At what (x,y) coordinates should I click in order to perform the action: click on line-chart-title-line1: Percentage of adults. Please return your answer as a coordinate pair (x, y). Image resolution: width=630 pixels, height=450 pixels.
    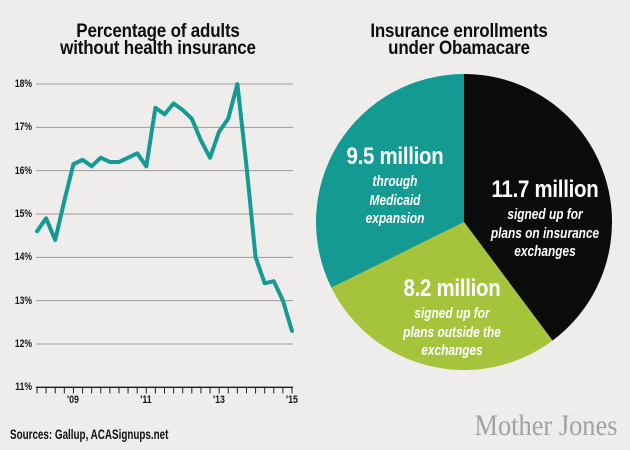
    Looking at the image, I should click on (158, 31).